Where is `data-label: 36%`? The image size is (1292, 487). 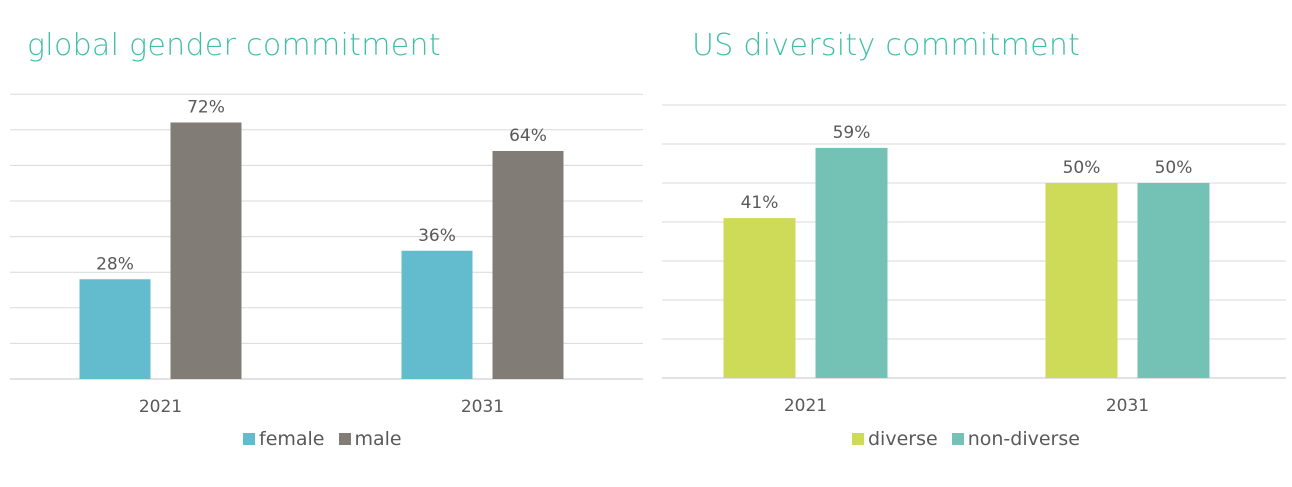 data-label: 36% is located at coordinates (437, 236).